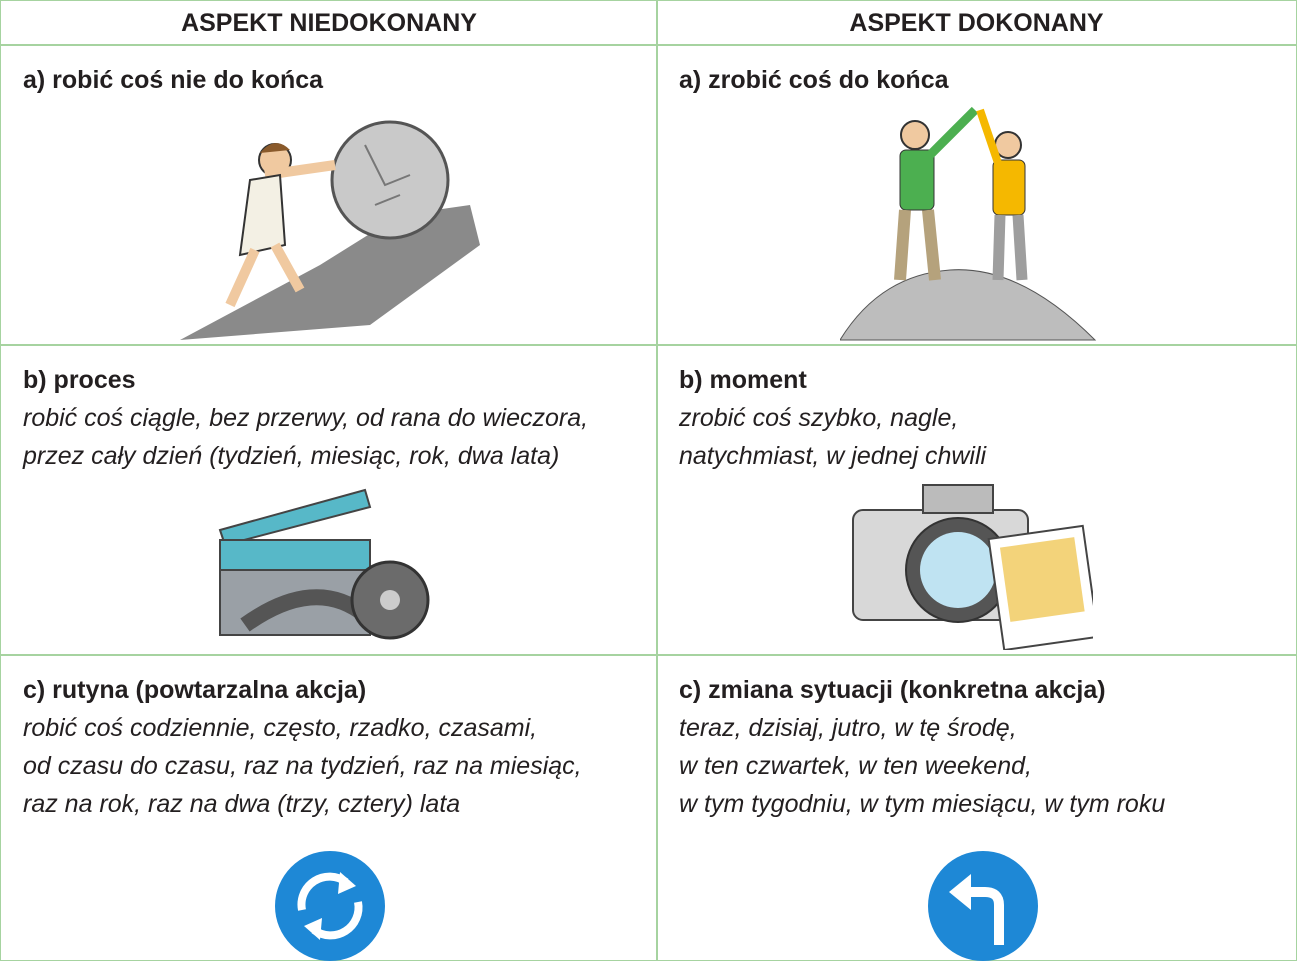 The image size is (1297, 961). Describe the element at coordinates (892, 690) in the screenshot. I see `cell-title: c) zmiana sytuacji (konkretna akcja)` at that location.